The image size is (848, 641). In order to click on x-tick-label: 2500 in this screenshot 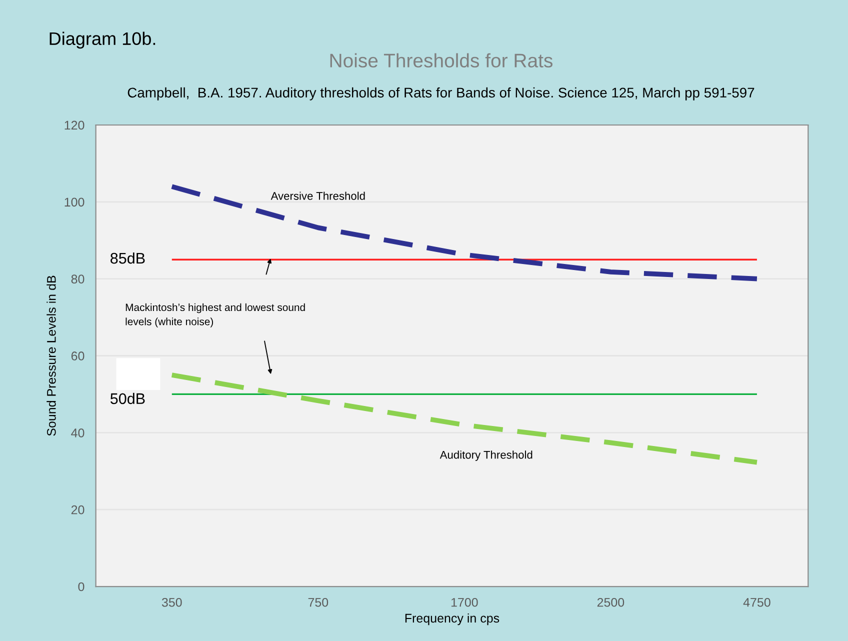, I will do `click(610, 602)`.